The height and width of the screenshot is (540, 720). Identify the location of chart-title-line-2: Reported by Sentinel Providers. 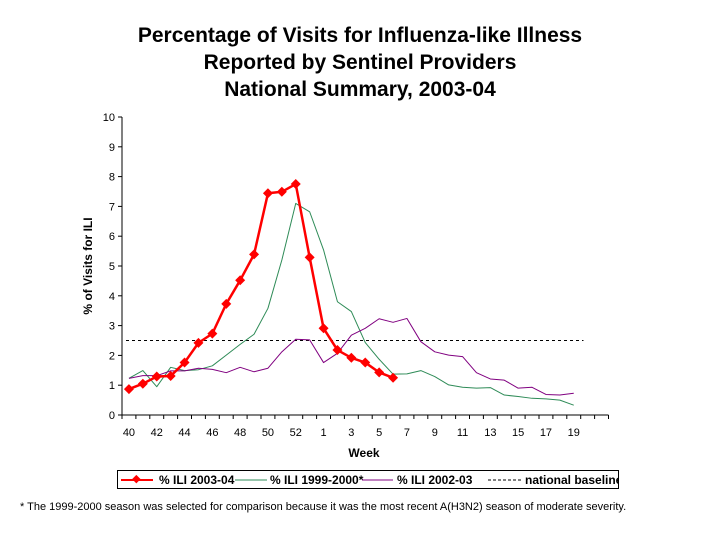
(360, 62).